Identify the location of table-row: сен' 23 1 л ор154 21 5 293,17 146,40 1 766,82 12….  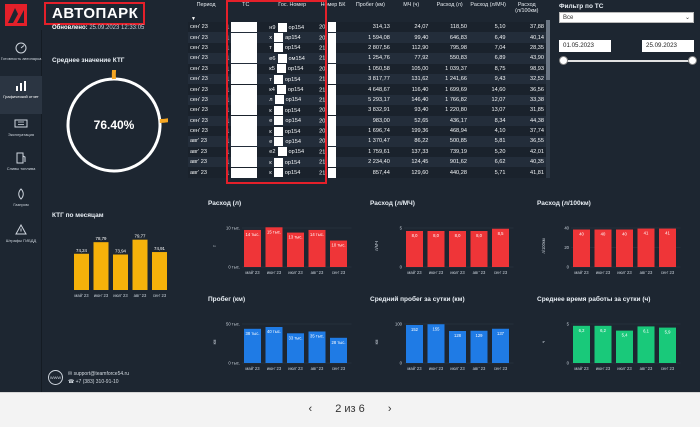
(367, 100).